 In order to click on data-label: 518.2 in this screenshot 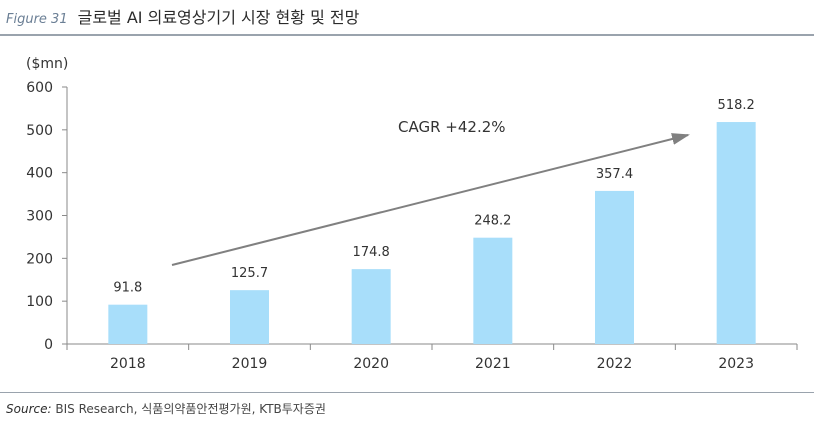, I will do `click(736, 105)`.